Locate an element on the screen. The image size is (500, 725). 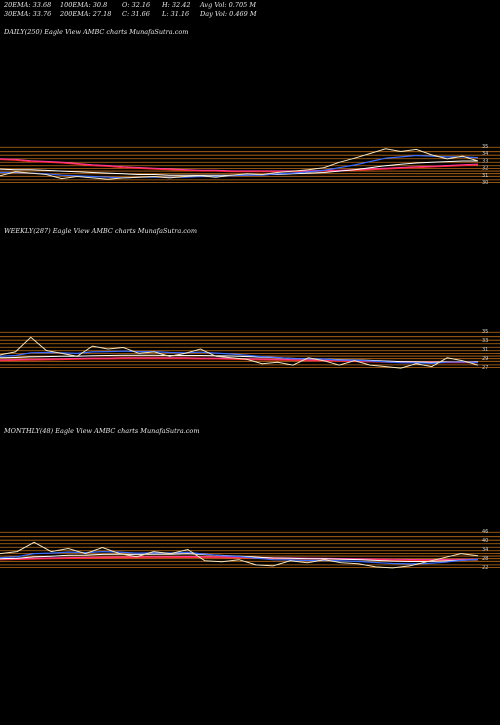
daily-tick-label: 34 is located at coordinates (485, 154).